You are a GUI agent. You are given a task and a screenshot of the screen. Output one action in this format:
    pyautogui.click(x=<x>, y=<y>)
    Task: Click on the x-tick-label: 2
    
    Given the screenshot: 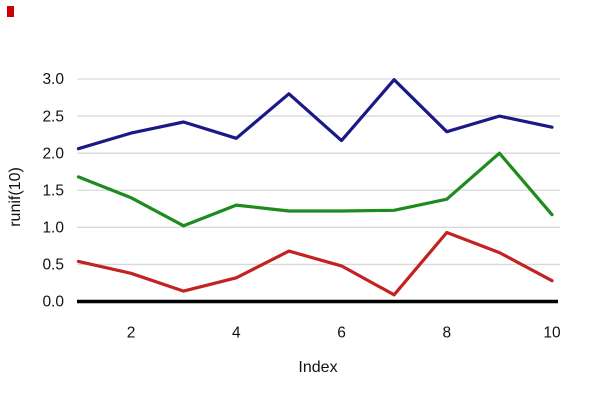 What is the action you would take?
    pyautogui.click(x=131, y=333)
    